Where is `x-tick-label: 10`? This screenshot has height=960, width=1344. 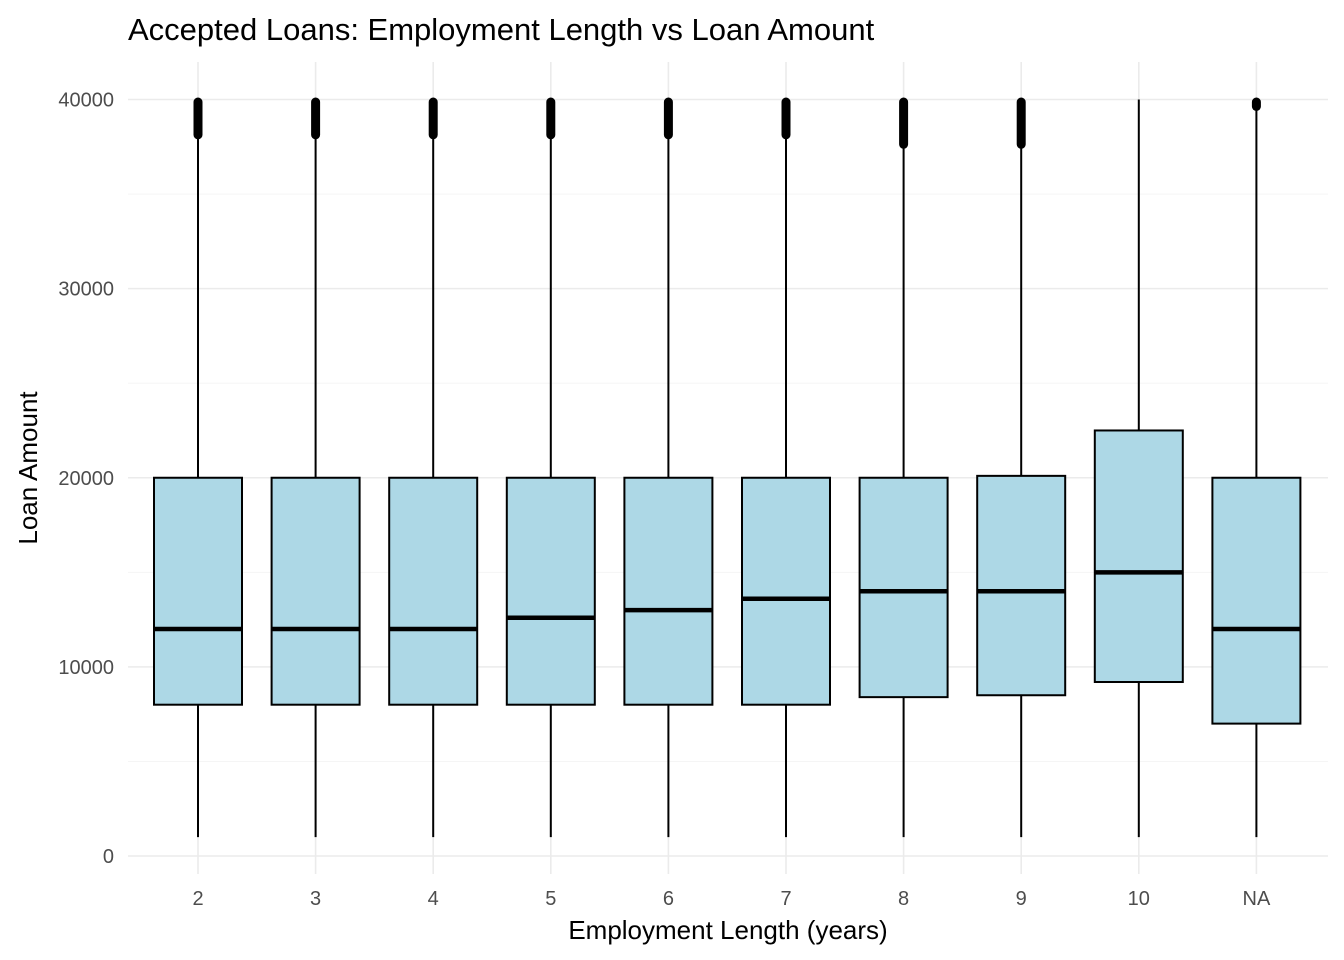 x-tick-label: 10 is located at coordinates (1139, 899).